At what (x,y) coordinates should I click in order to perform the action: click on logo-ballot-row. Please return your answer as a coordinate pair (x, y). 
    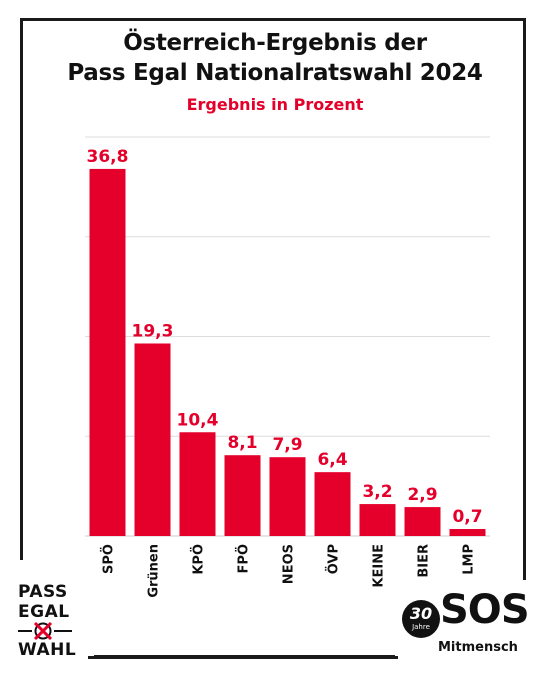
    Looking at the image, I should click on (53, 631).